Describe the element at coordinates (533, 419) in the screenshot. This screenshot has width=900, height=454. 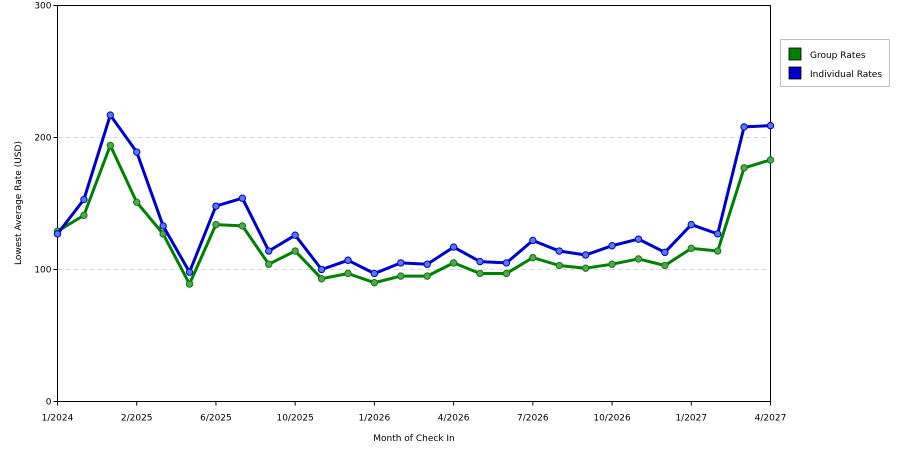
I see `x-tick-label: 7/2026` at that location.